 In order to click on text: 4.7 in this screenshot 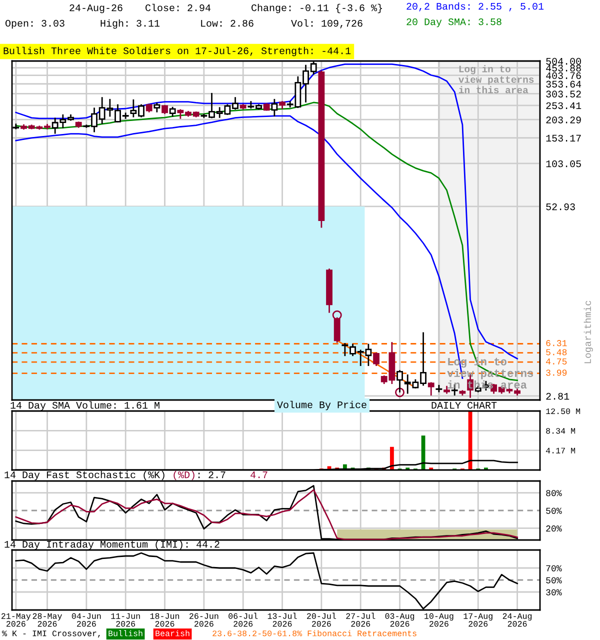, I will do `click(259, 475)`.